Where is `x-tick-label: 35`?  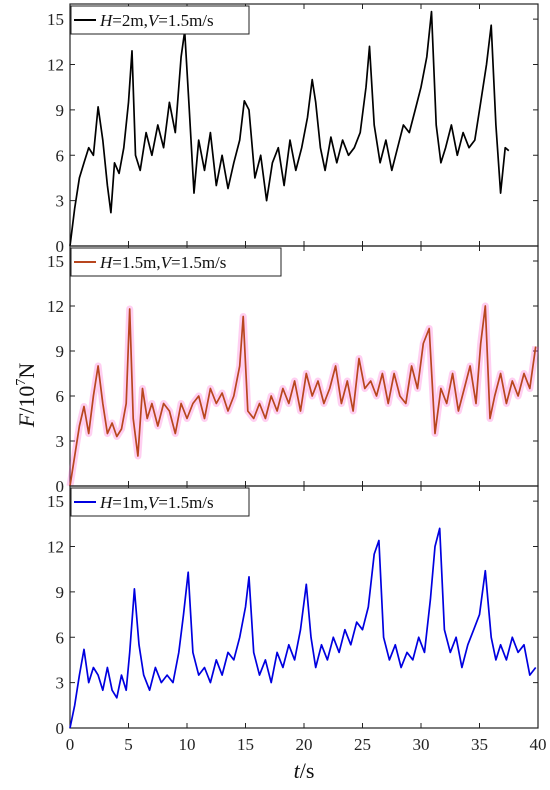 x-tick-label: 35 is located at coordinates (479, 744).